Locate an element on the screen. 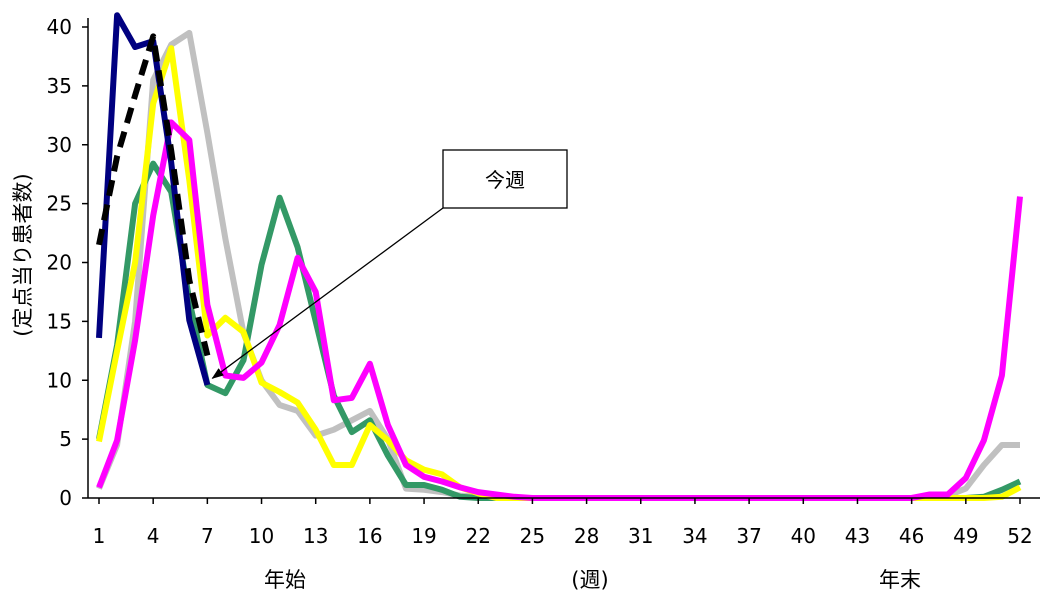 This screenshot has width=1056, height=597. x-tick-label: 34 is located at coordinates (694, 536).